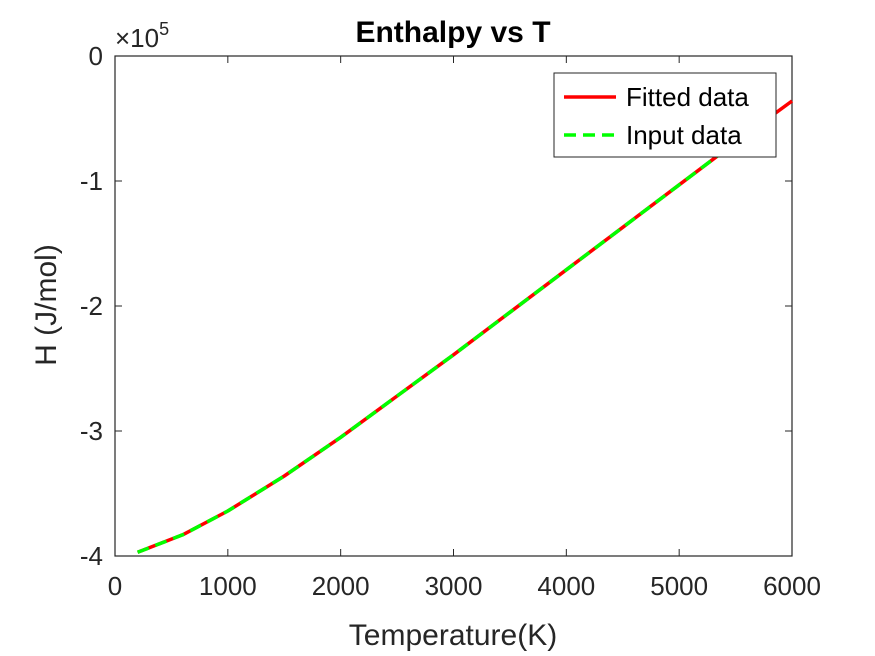  What do you see at coordinates (566, 586) in the screenshot?
I see `x-tick-label: 4000` at bounding box center [566, 586].